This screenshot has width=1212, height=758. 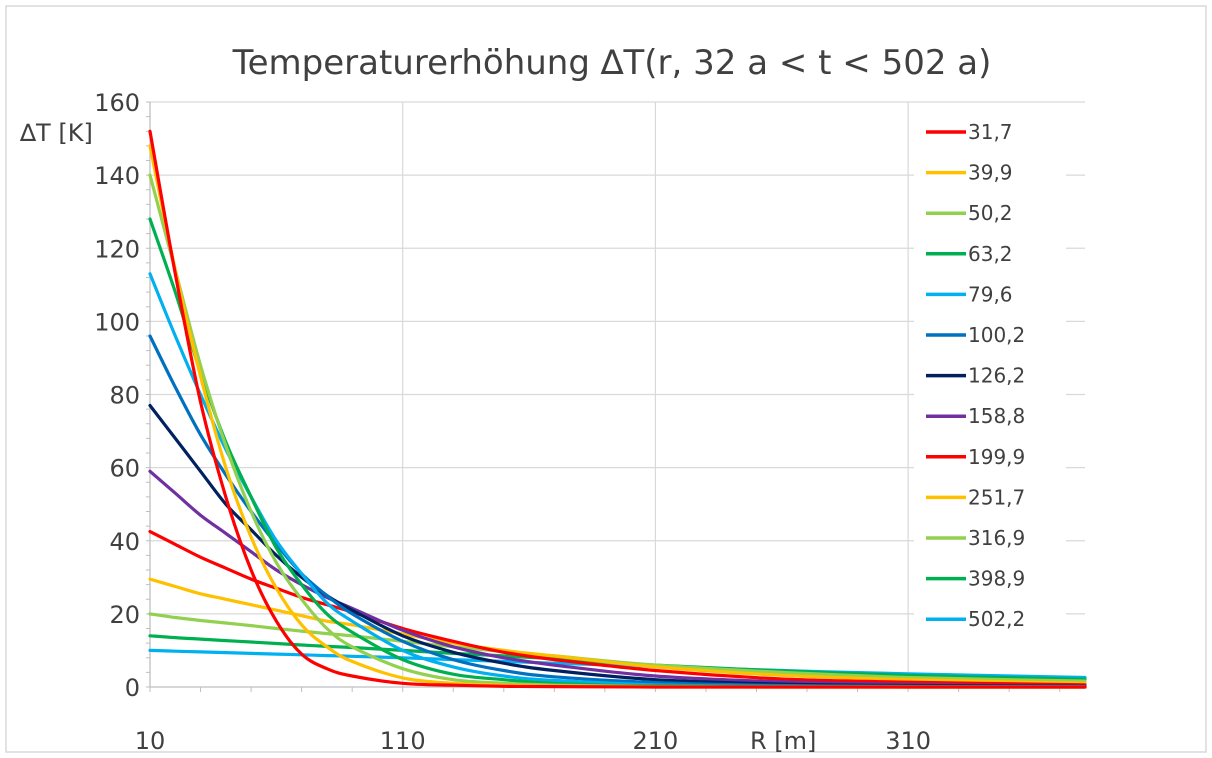 What do you see at coordinates (996, 497) in the screenshot?
I see `legend-label: 251,7` at bounding box center [996, 497].